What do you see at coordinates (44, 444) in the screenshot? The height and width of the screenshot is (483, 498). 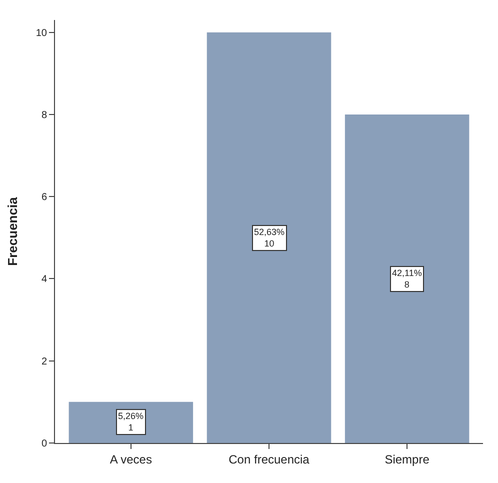 I see `y-tick-label: 0` at bounding box center [44, 444].